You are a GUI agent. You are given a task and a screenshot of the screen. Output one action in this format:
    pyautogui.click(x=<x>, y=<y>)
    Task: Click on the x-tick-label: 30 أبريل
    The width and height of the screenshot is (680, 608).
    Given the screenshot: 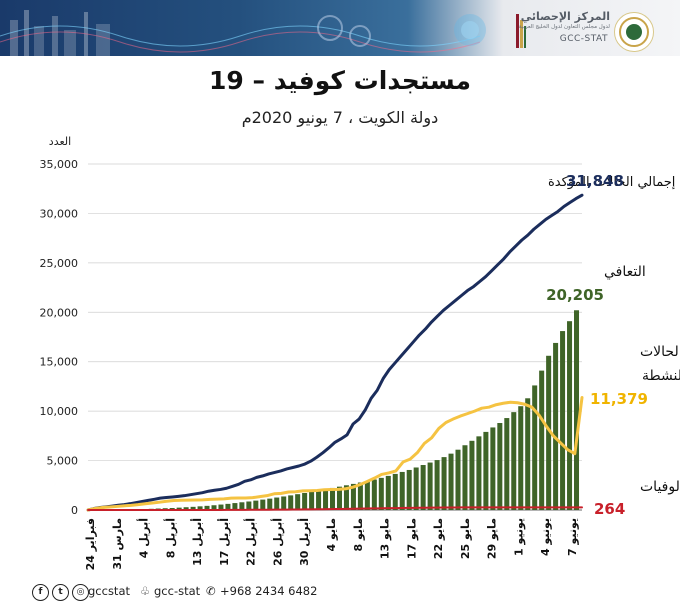 What is the action you would take?
    pyautogui.click(x=304, y=542)
    